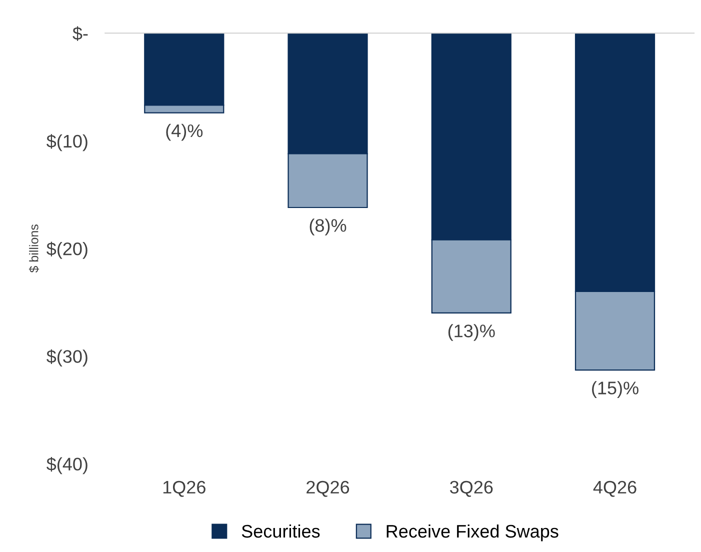 The width and height of the screenshot is (701, 552). I want to click on x-tick-label: 4Q26, so click(614, 488).